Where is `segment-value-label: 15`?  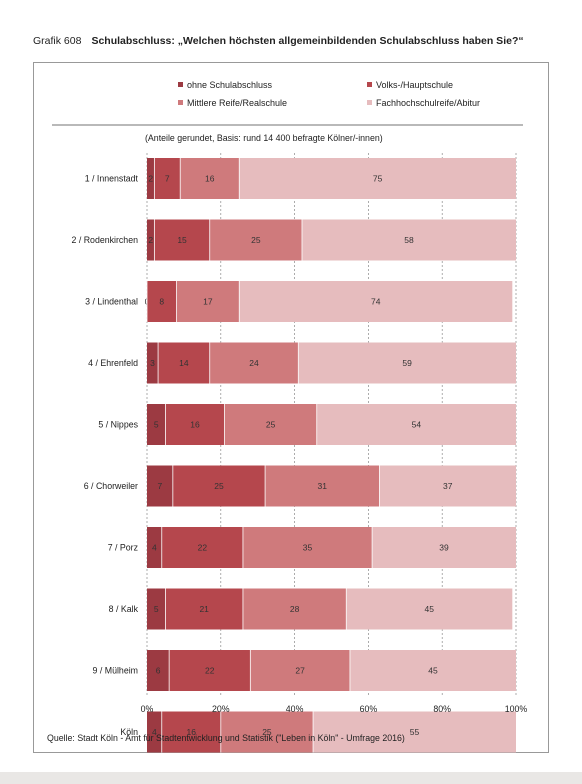
segment-value-label: 15 is located at coordinates (182, 240).